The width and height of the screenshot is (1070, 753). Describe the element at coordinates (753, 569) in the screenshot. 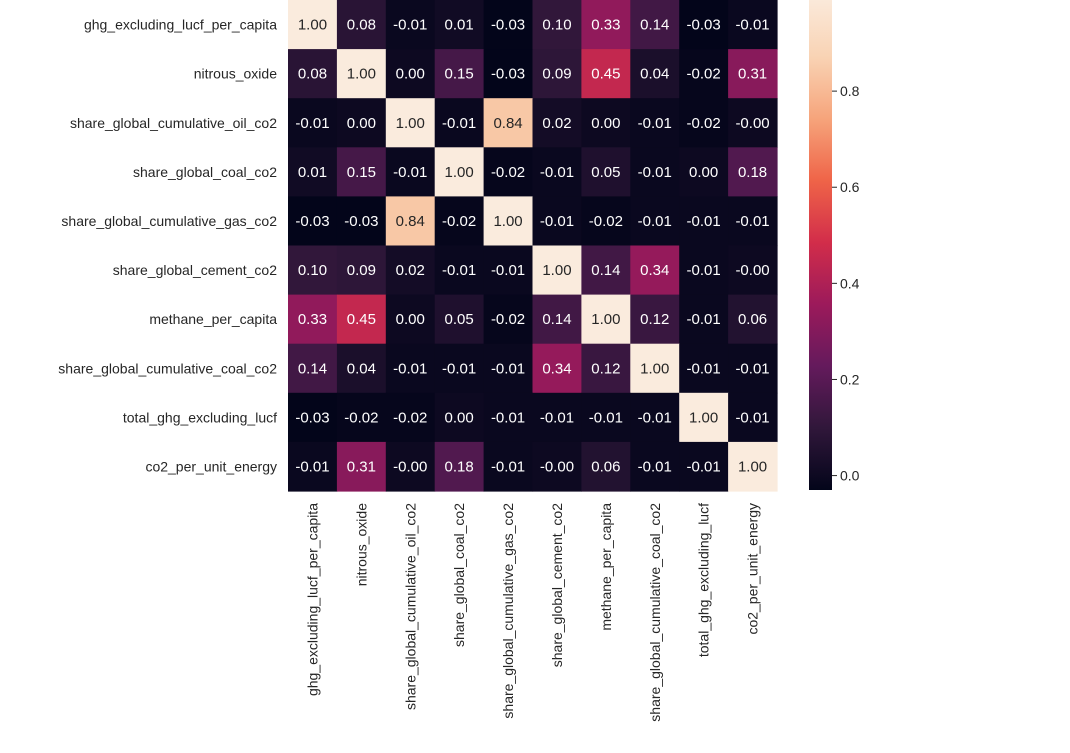

I see `x-tick-label: co2_per_unit_energy` at that location.